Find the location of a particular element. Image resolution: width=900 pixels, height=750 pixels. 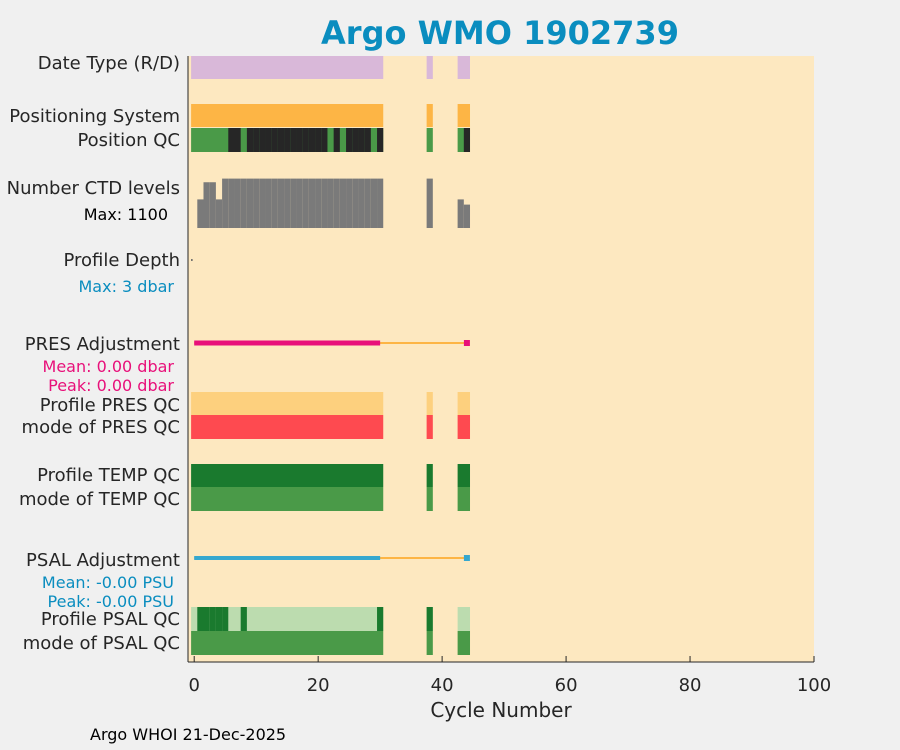

x-tick-label: 80 is located at coordinates (690, 685).